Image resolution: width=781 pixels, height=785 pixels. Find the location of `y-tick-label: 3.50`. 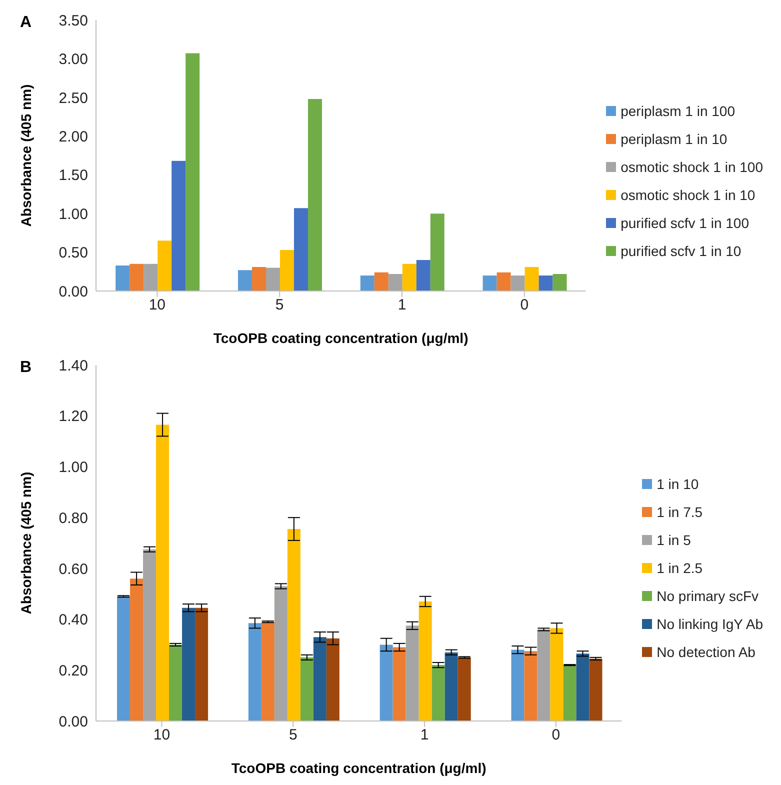

y-tick-label: 3.50 is located at coordinates (73, 21).